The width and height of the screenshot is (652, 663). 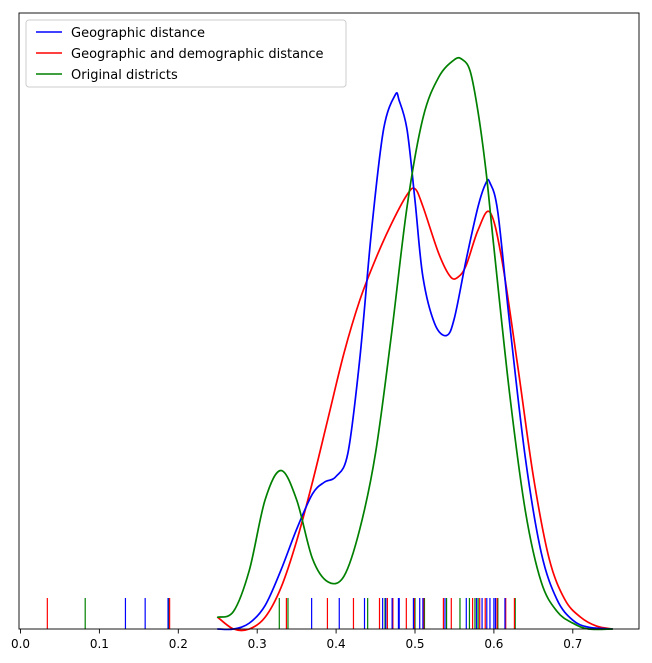 I want to click on legend-label-original: Original districts, so click(x=124, y=75).